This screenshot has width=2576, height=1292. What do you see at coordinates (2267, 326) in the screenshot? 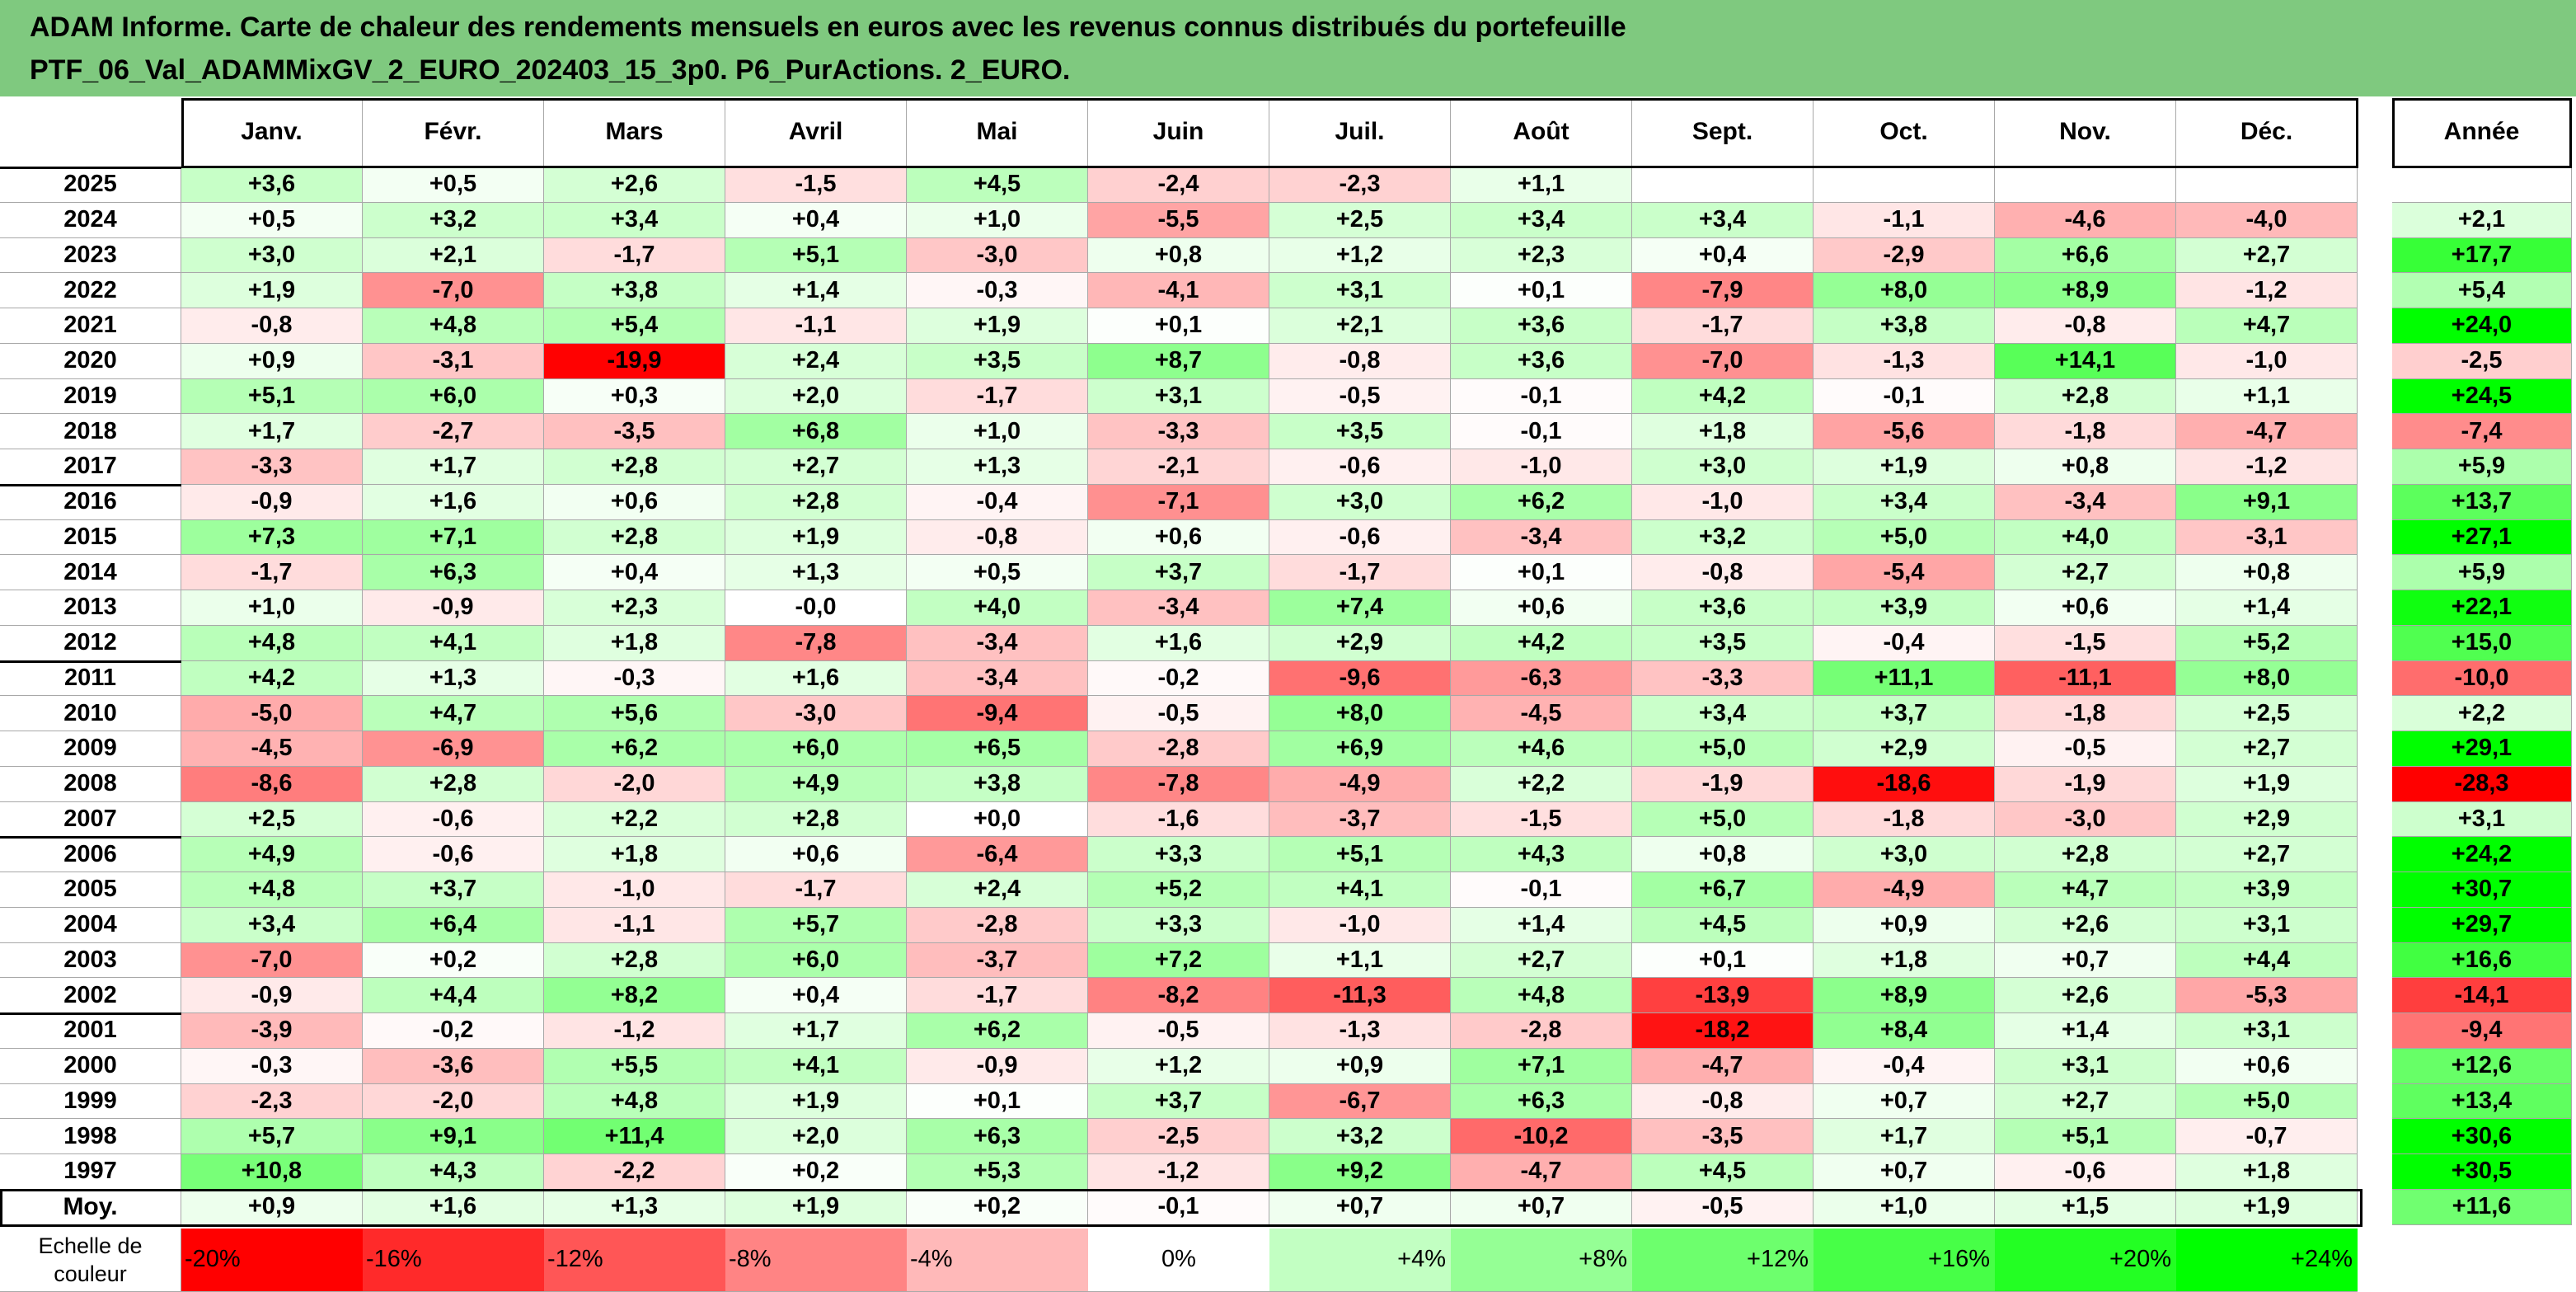
I see `heatmap-cell: +4,7` at bounding box center [2267, 326].